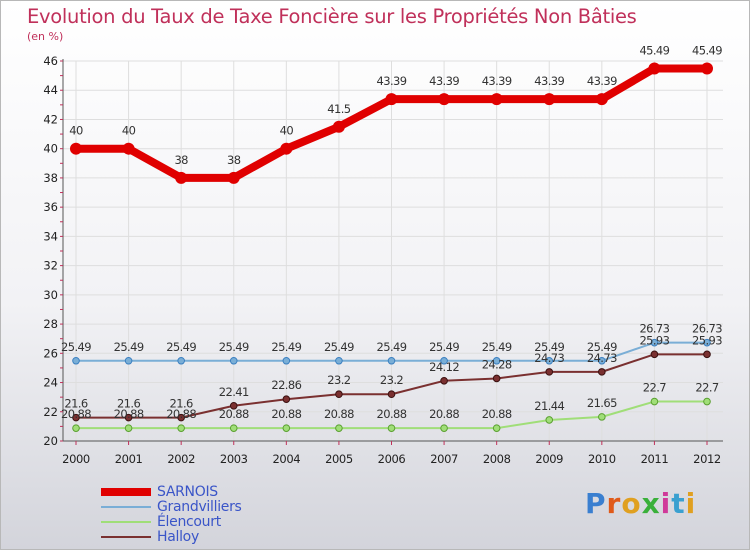 The height and width of the screenshot is (550, 750). Describe the element at coordinates (654, 329) in the screenshot. I see `data-label: 26.73` at that location.